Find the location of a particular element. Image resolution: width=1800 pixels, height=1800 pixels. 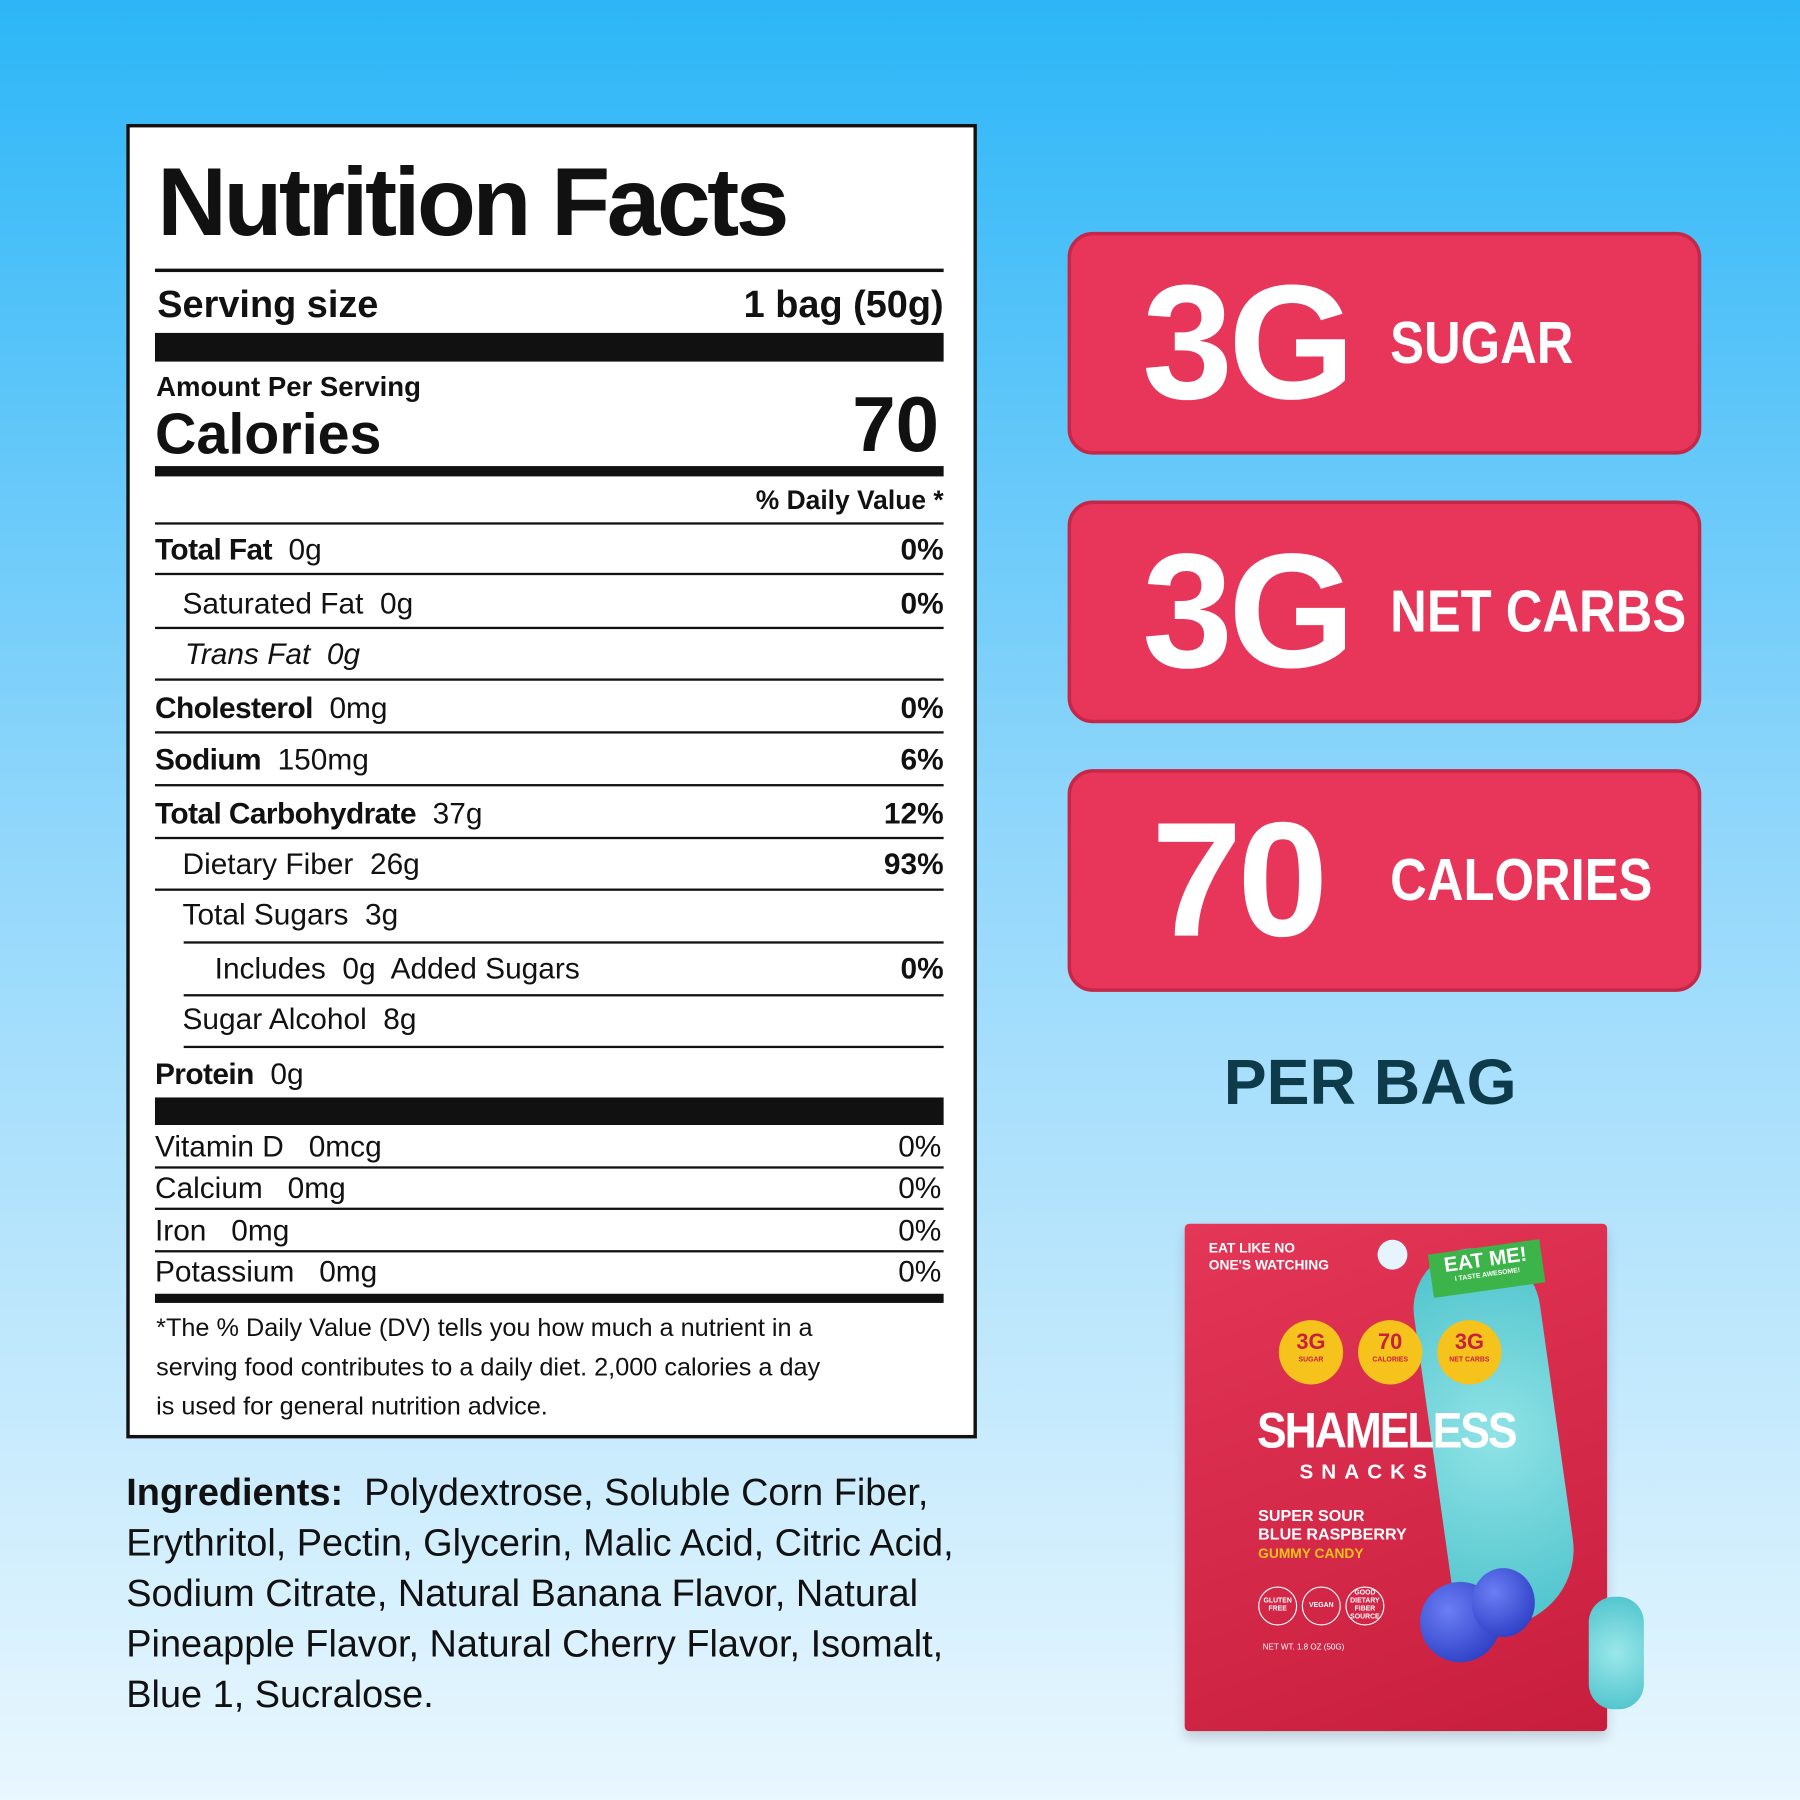

nutrient-row: Total Sugars 3g is located at coordinates (291, 915).